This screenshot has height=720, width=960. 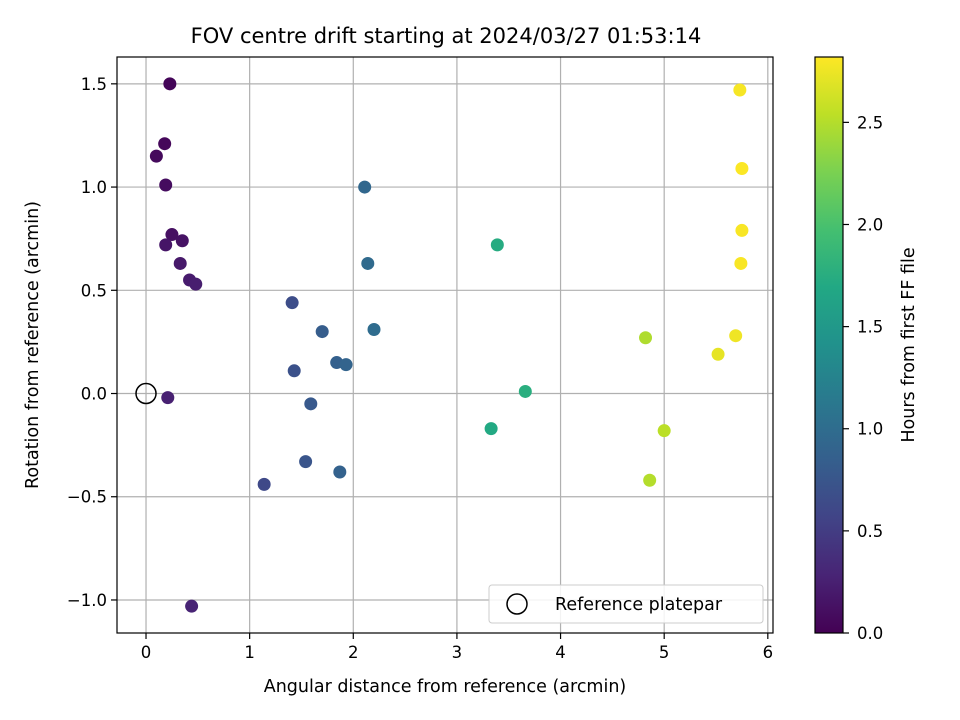 What do you see at coordinates (94, 84) in the screenshot?
I see `y-tick-label: 1.5` at bounding box center [94, 84].